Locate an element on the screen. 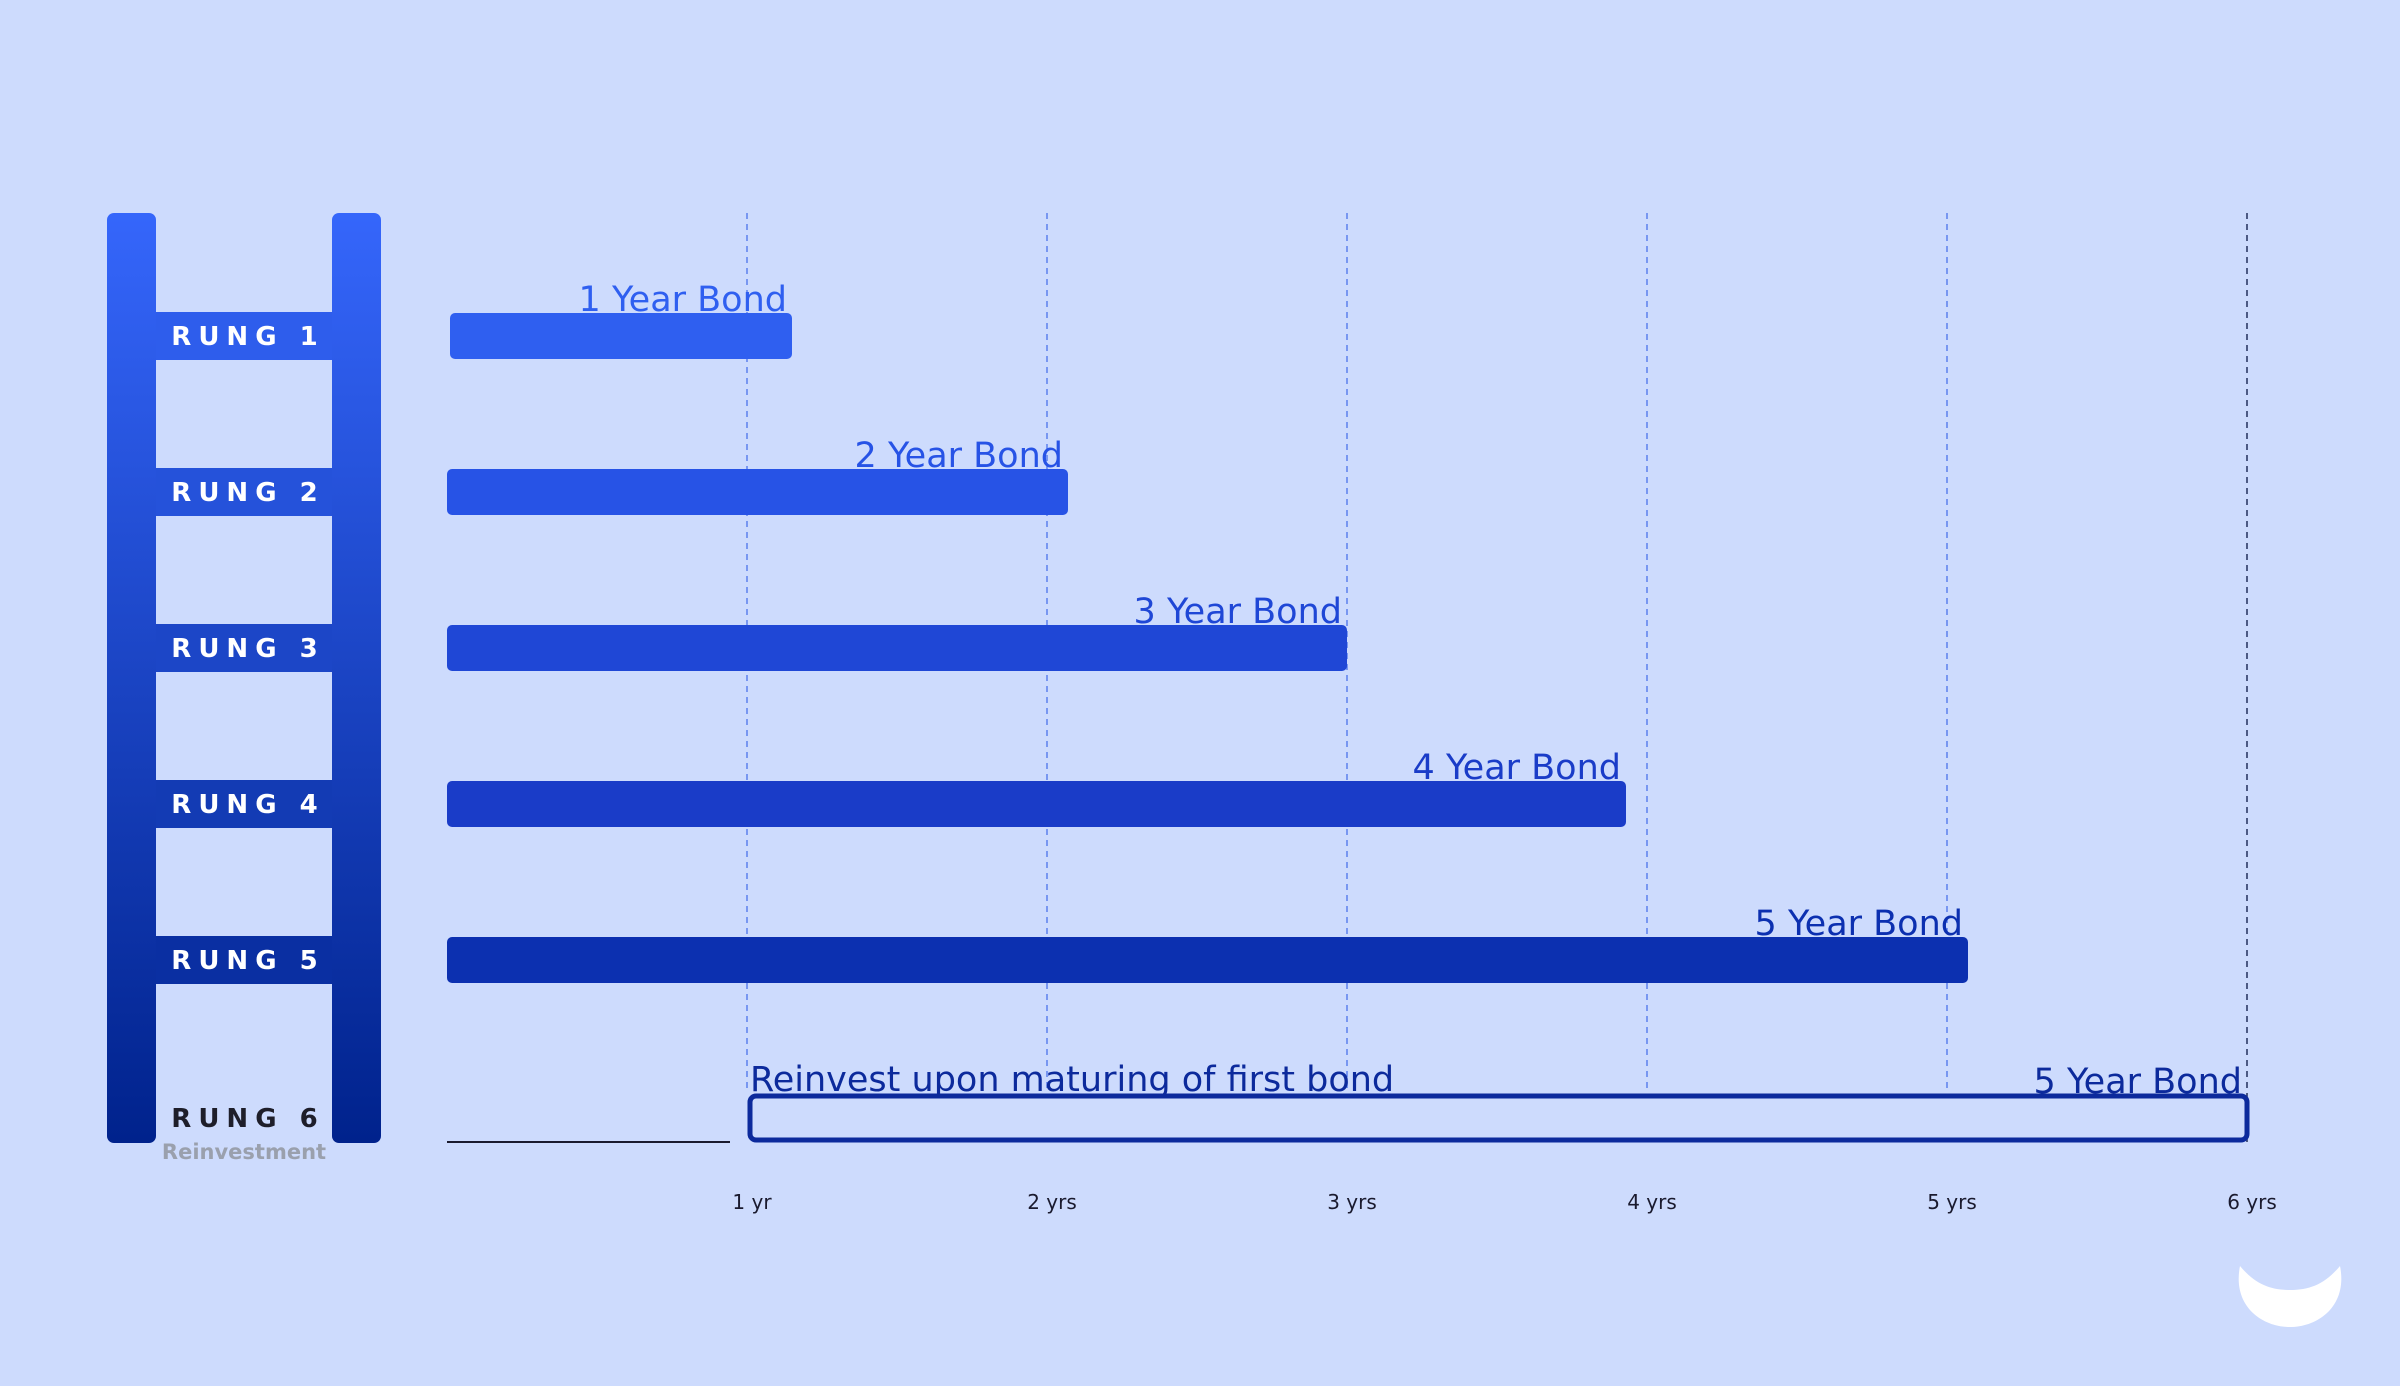  tick-label: 3 yrs is located at coordinates (1352, 1202).